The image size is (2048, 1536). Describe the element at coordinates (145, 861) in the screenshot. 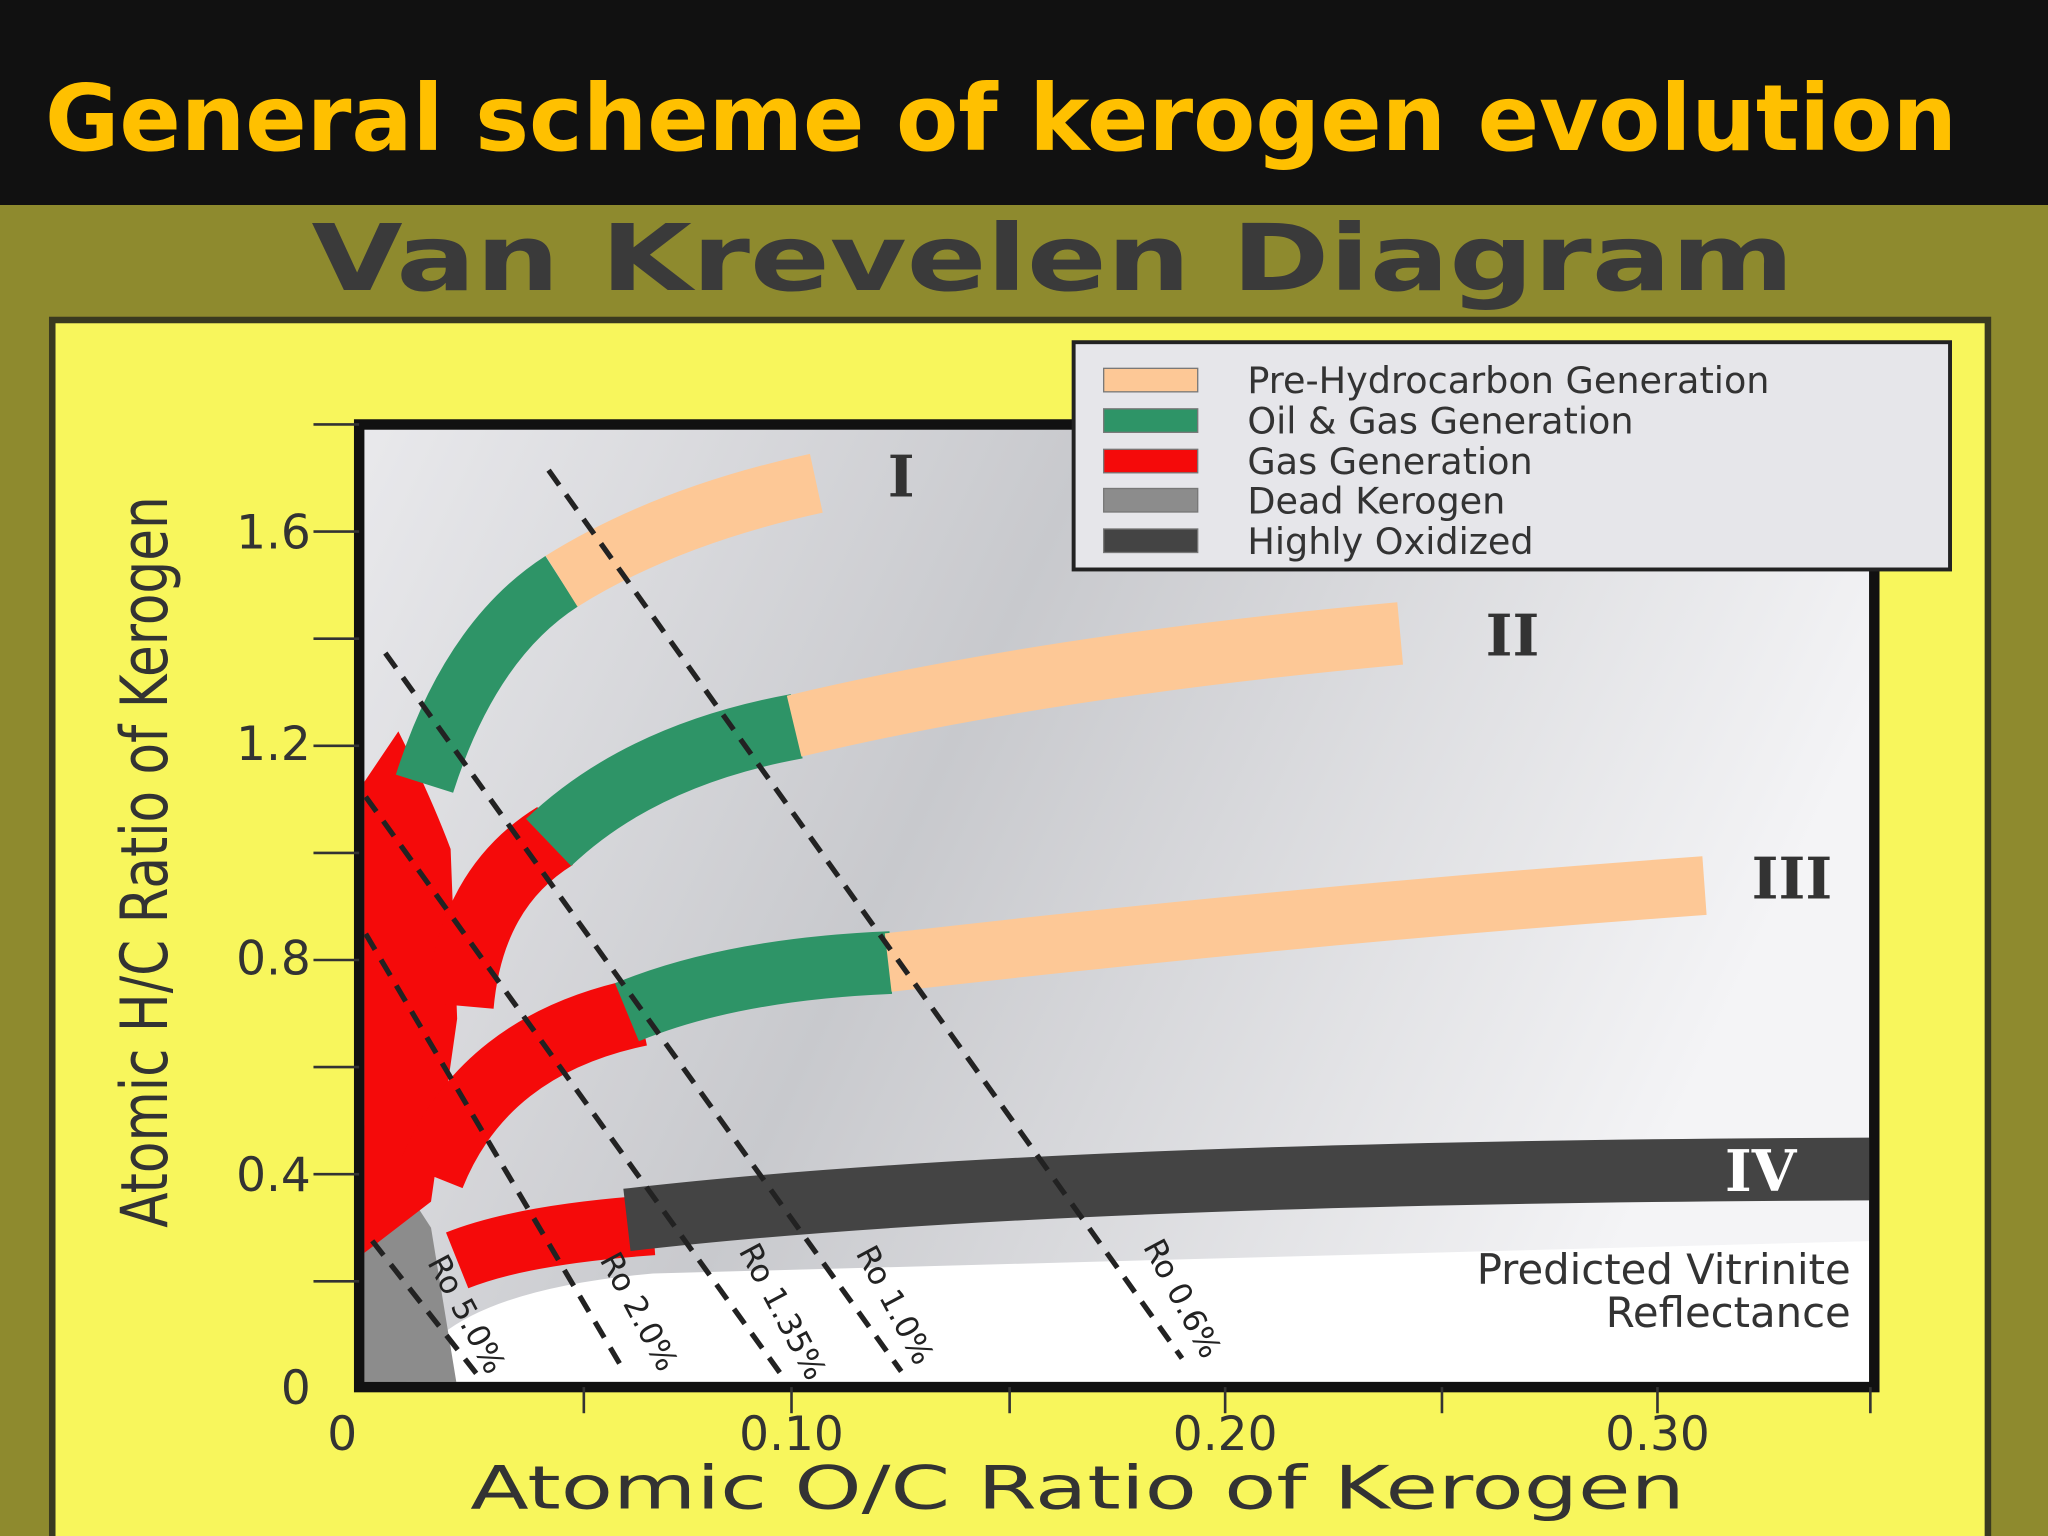

I see `y-axis-label: Atomic H/C Ratio of Kerogen` at that location.